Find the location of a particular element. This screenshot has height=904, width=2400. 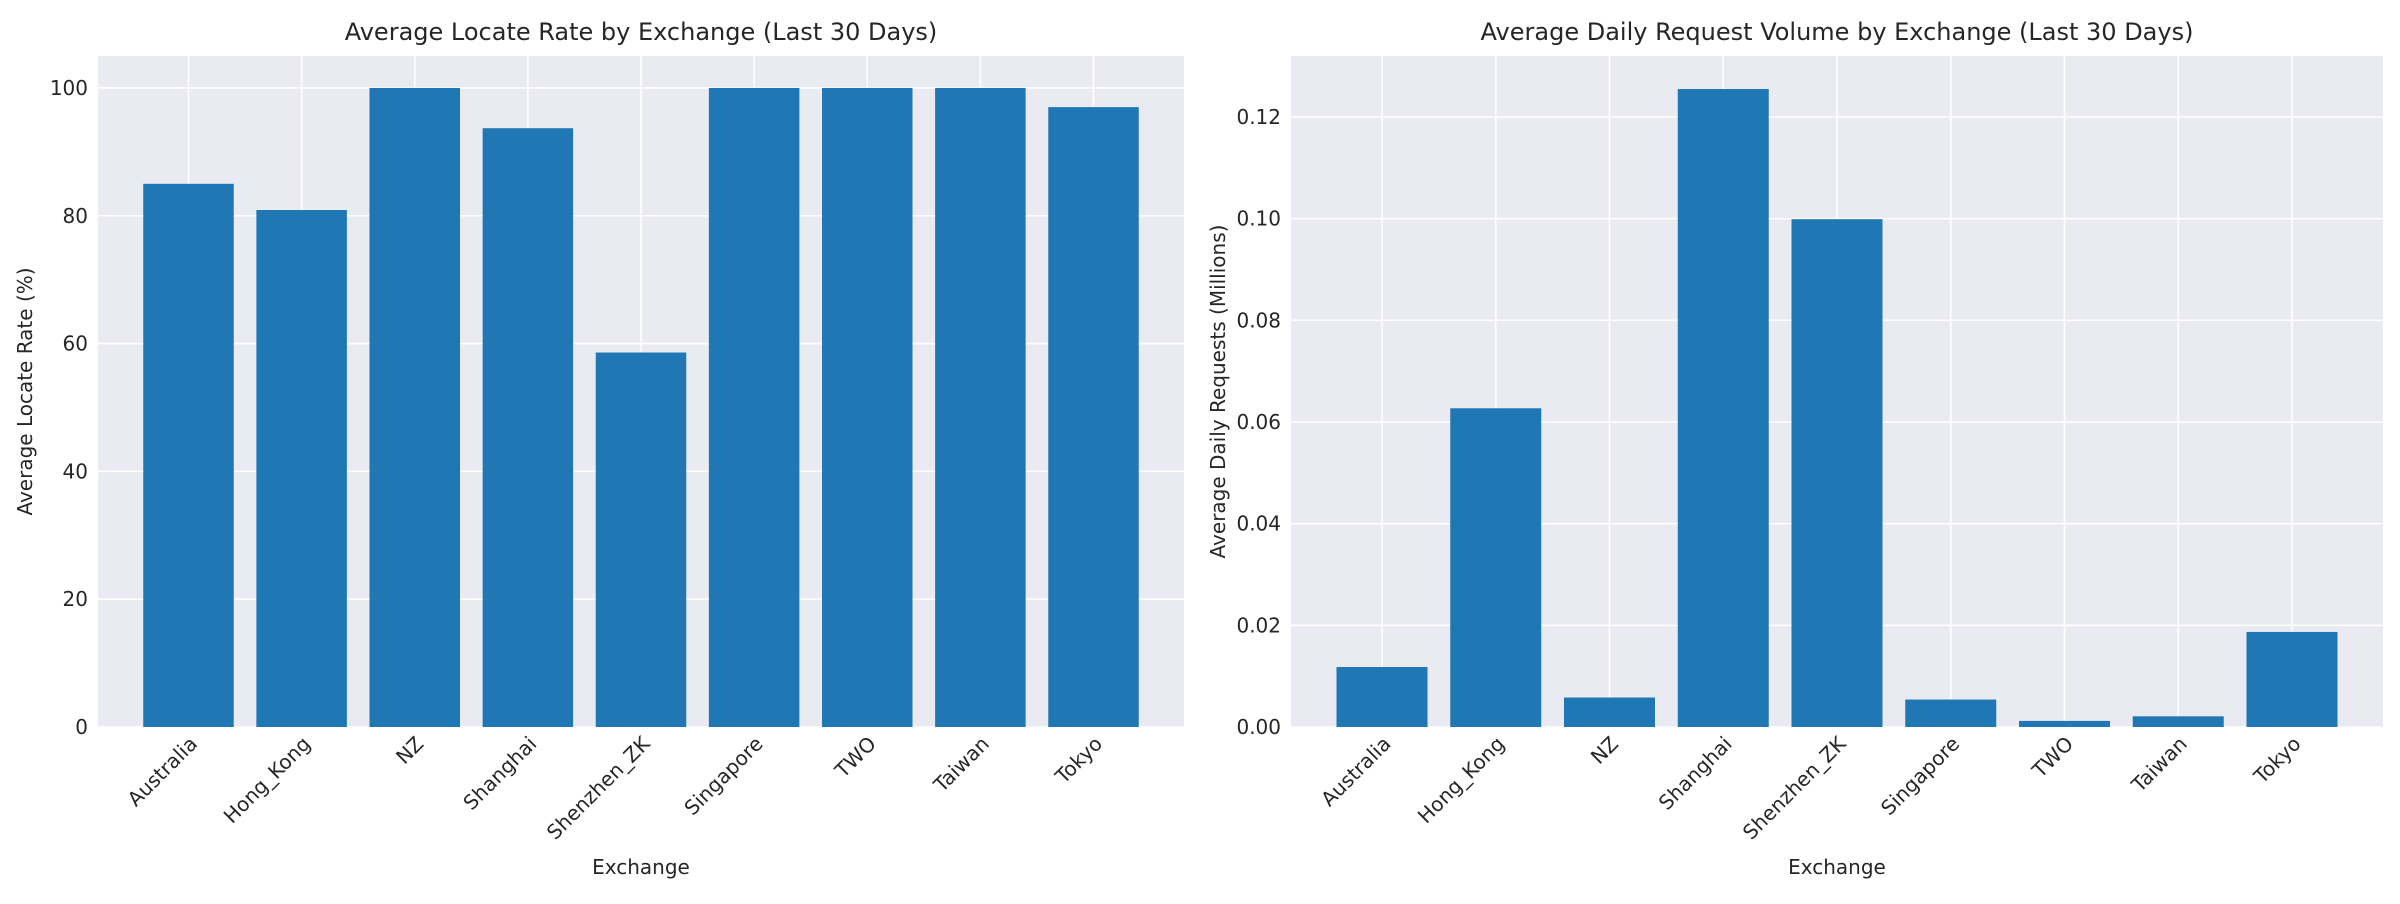

y-tick-label: 20 is located at coordinates (75, 599).